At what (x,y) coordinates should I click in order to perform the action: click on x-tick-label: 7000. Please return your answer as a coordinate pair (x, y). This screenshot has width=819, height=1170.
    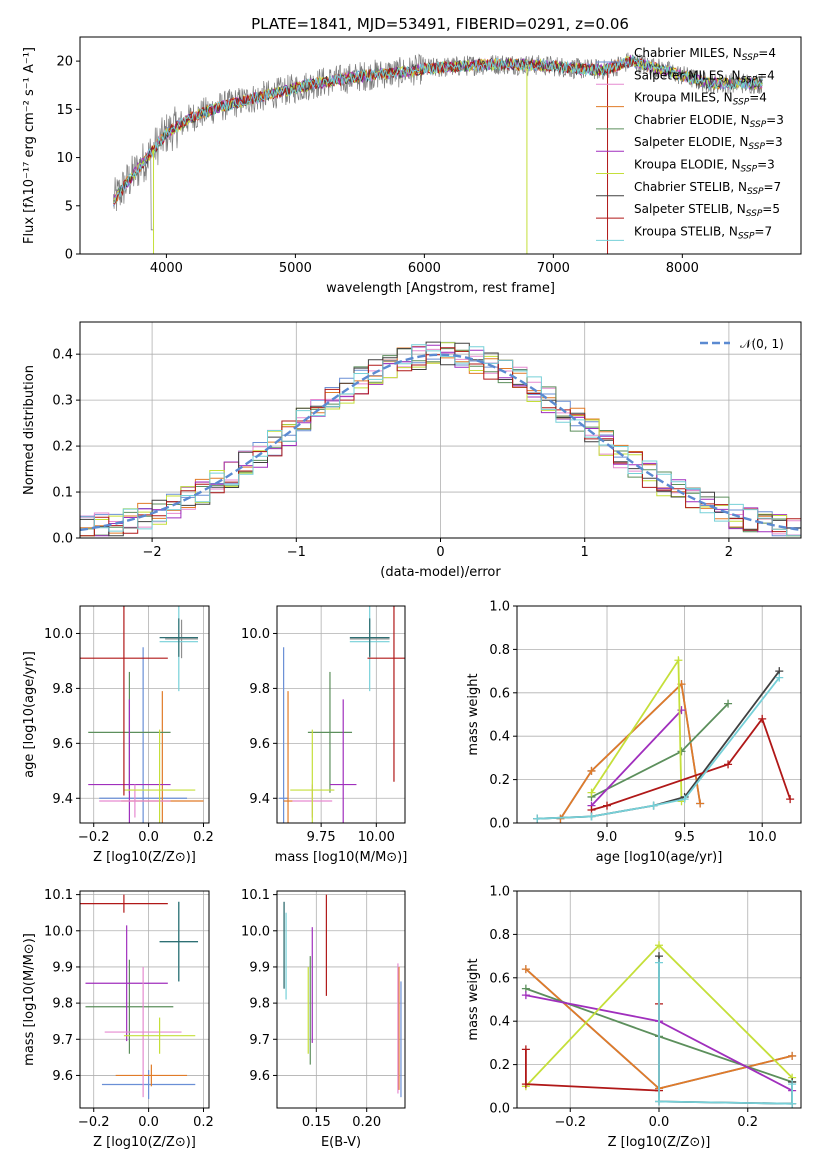
    Looking at the image, I should click on (553, 268).